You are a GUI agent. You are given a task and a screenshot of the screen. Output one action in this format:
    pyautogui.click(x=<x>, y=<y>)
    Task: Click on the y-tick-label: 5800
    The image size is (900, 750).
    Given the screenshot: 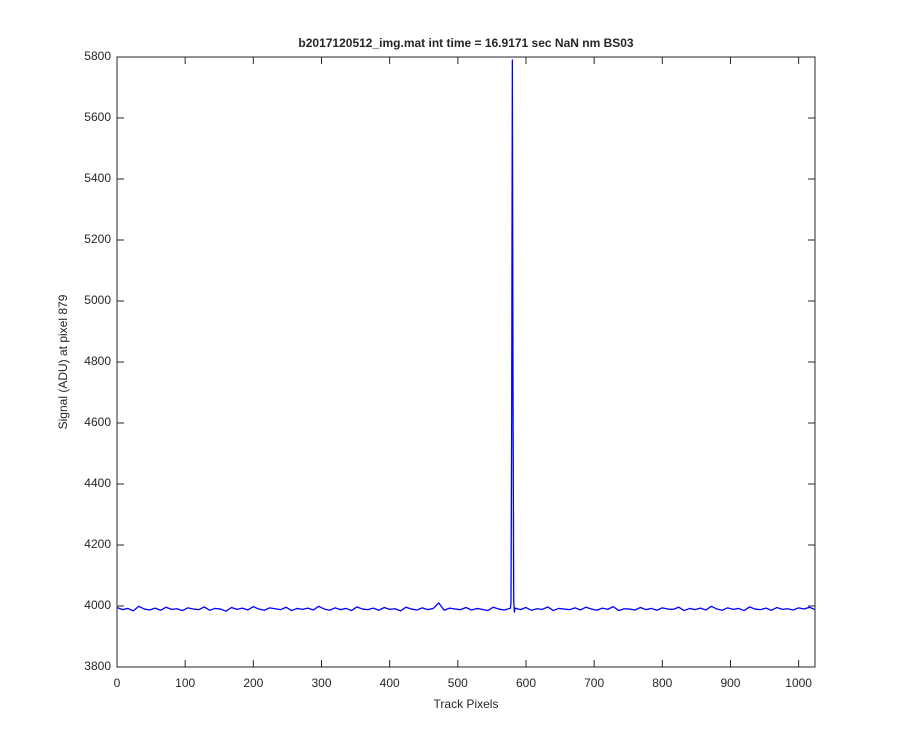 What is the action you would take?
    pyautogui.click(x=97, y=56)
    